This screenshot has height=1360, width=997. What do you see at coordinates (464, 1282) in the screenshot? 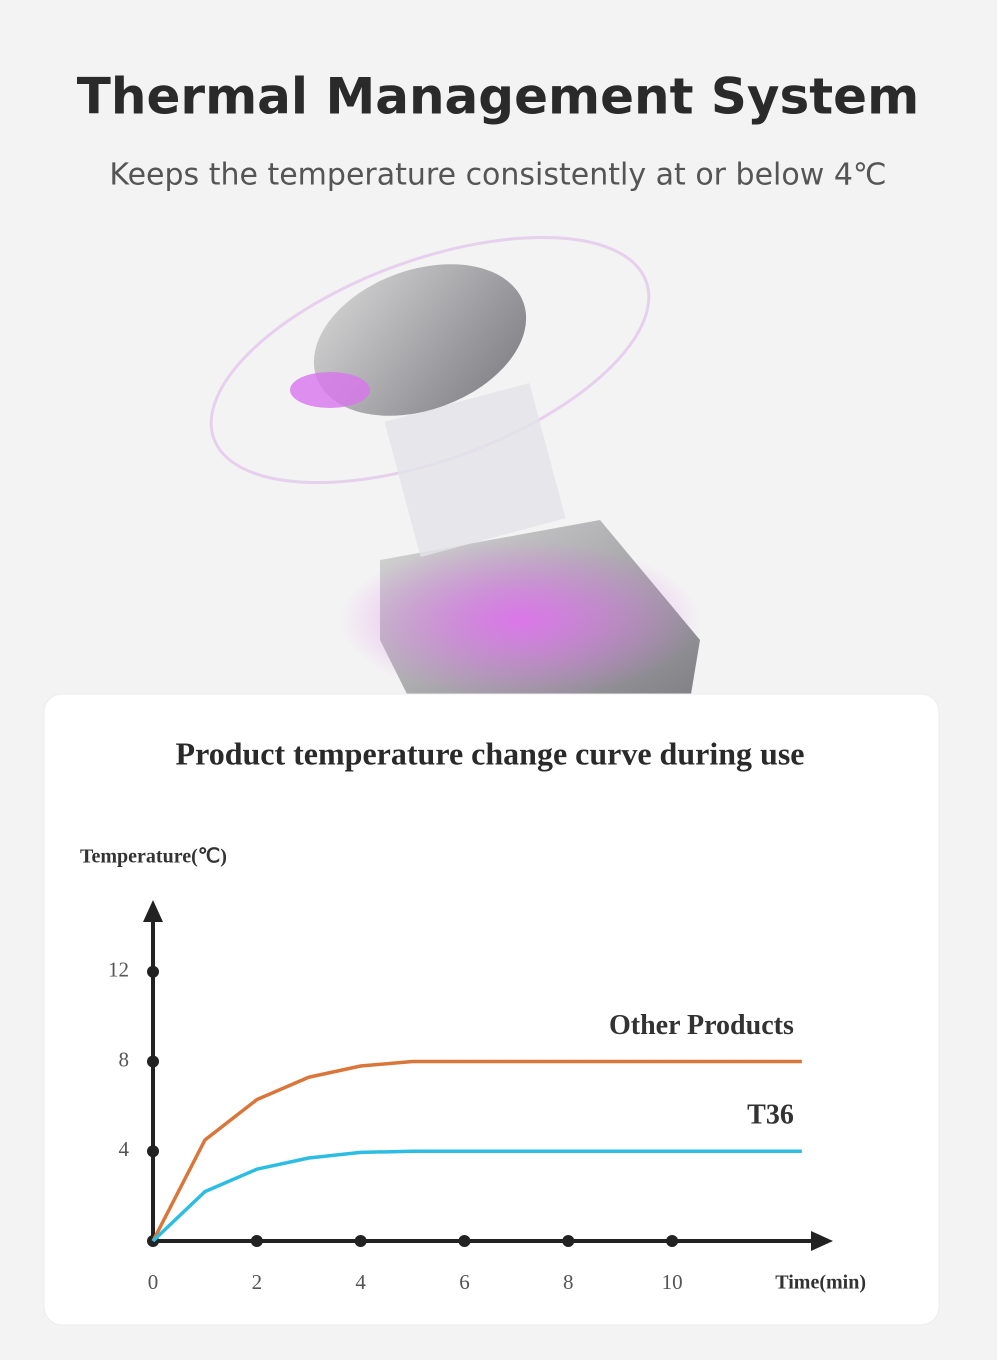
I see `x-tick-label: 6` at bounding box center [464, 1282].